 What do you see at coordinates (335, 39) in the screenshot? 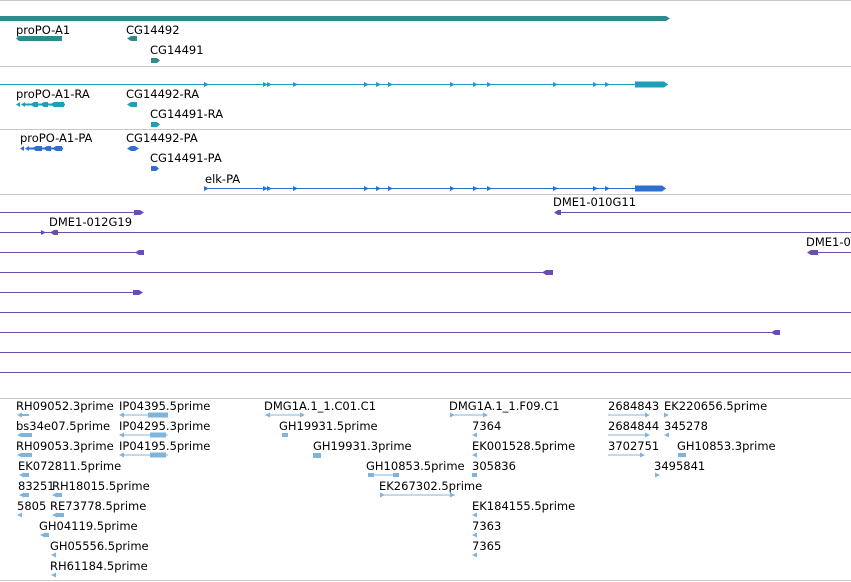
I see `gene-features` at bounding box center [335, 39].